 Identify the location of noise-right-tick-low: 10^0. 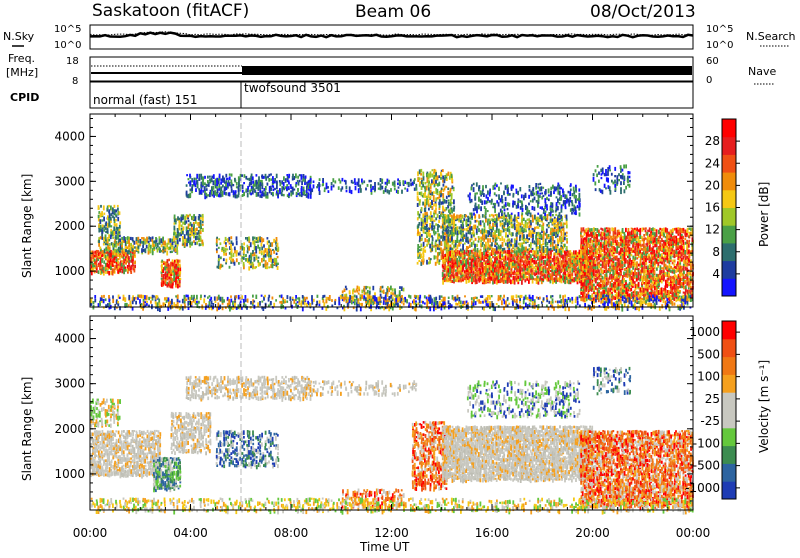
(719, 45).